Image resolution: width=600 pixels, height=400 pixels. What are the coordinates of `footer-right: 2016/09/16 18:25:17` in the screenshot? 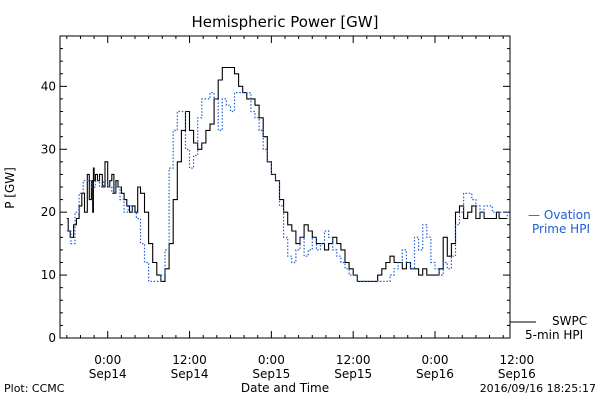 It's located at (538, 388).